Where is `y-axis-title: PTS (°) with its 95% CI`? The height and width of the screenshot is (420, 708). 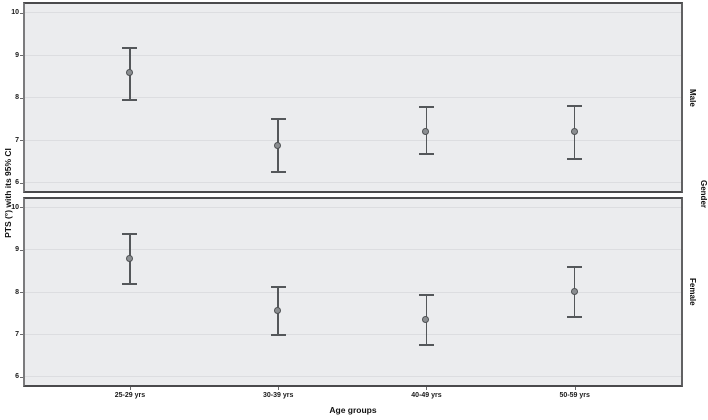
y-axis-title: PTS (°) with its 95% CI is located at coordinates (8, 193).